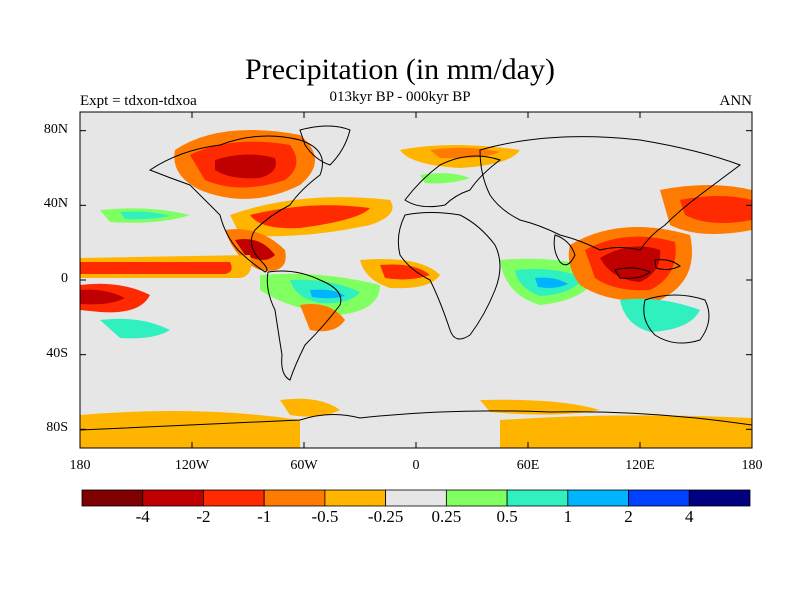 This screenshot has height=600, width=800. Describe the element at coordinates (142, 516) in the screenshot. I see `colorbar-label: -4` at that location.